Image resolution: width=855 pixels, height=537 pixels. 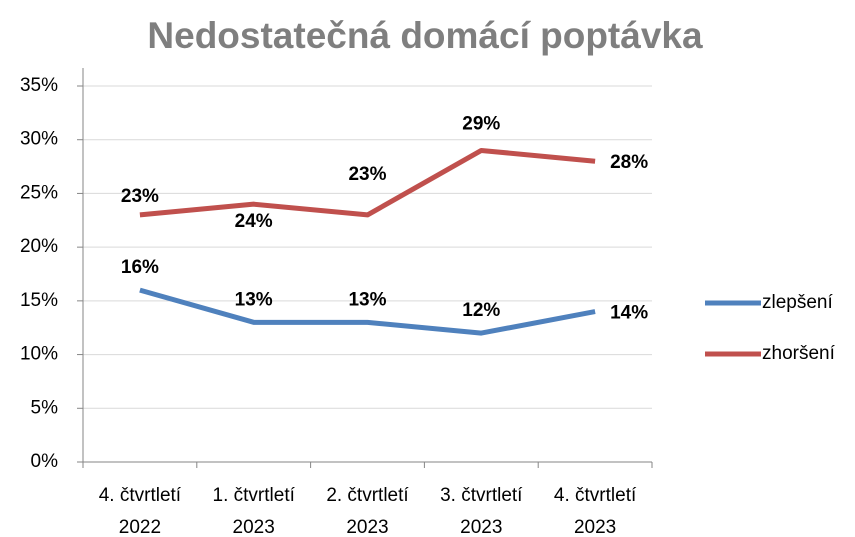 What do you see at coordinates (254, 221) in the screenshot?
I see `value-label: 24%` at bounding box center [254, 221].